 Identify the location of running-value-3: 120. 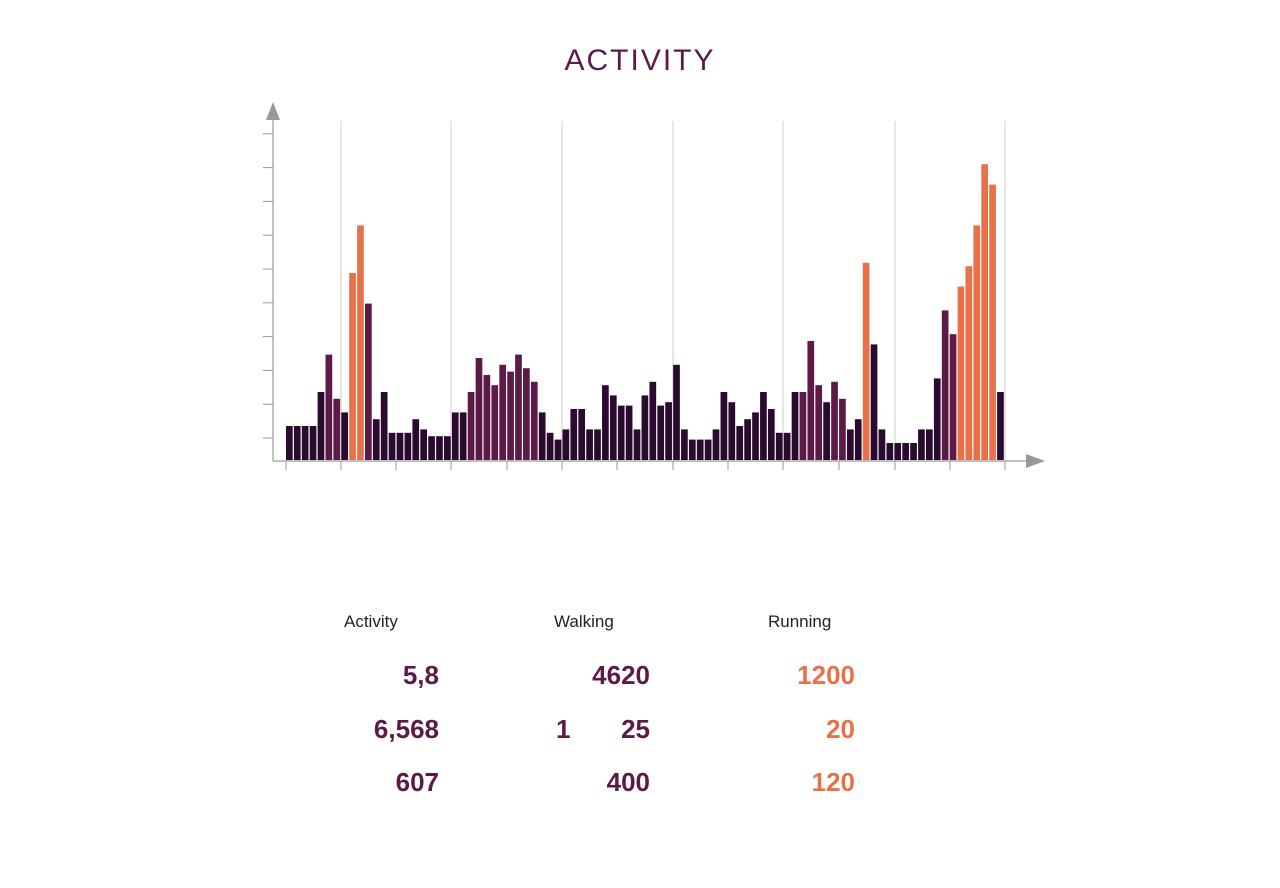
(833, 782).